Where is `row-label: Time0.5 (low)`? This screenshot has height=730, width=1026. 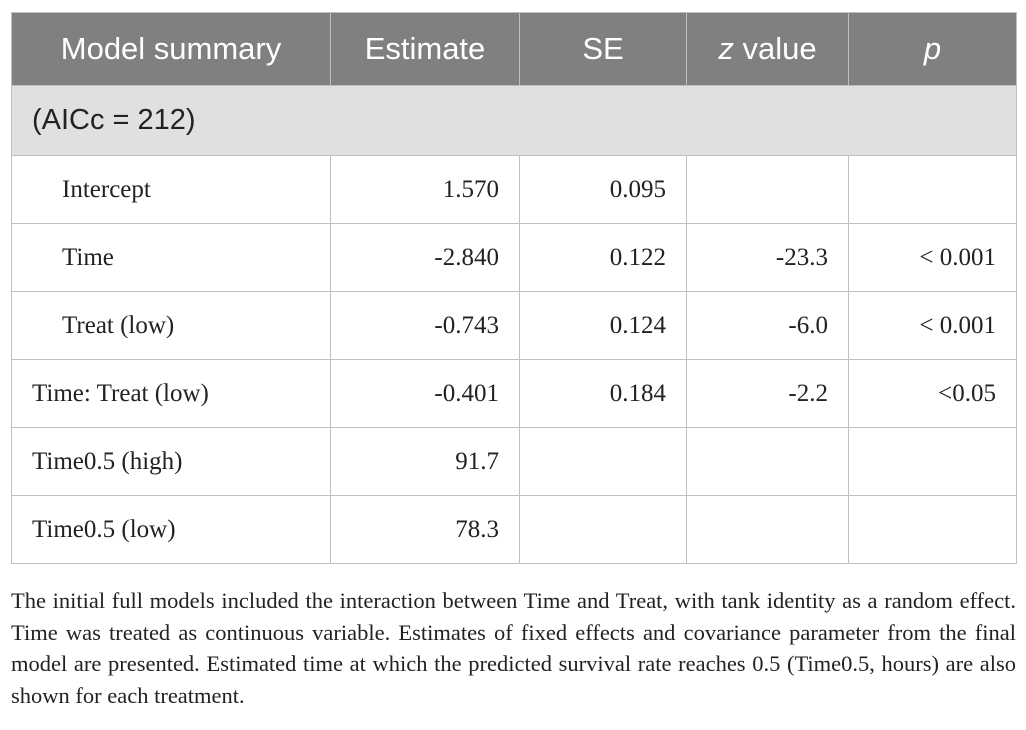 row-label: Time0.5 (low) is located at coordinates (171, 529).